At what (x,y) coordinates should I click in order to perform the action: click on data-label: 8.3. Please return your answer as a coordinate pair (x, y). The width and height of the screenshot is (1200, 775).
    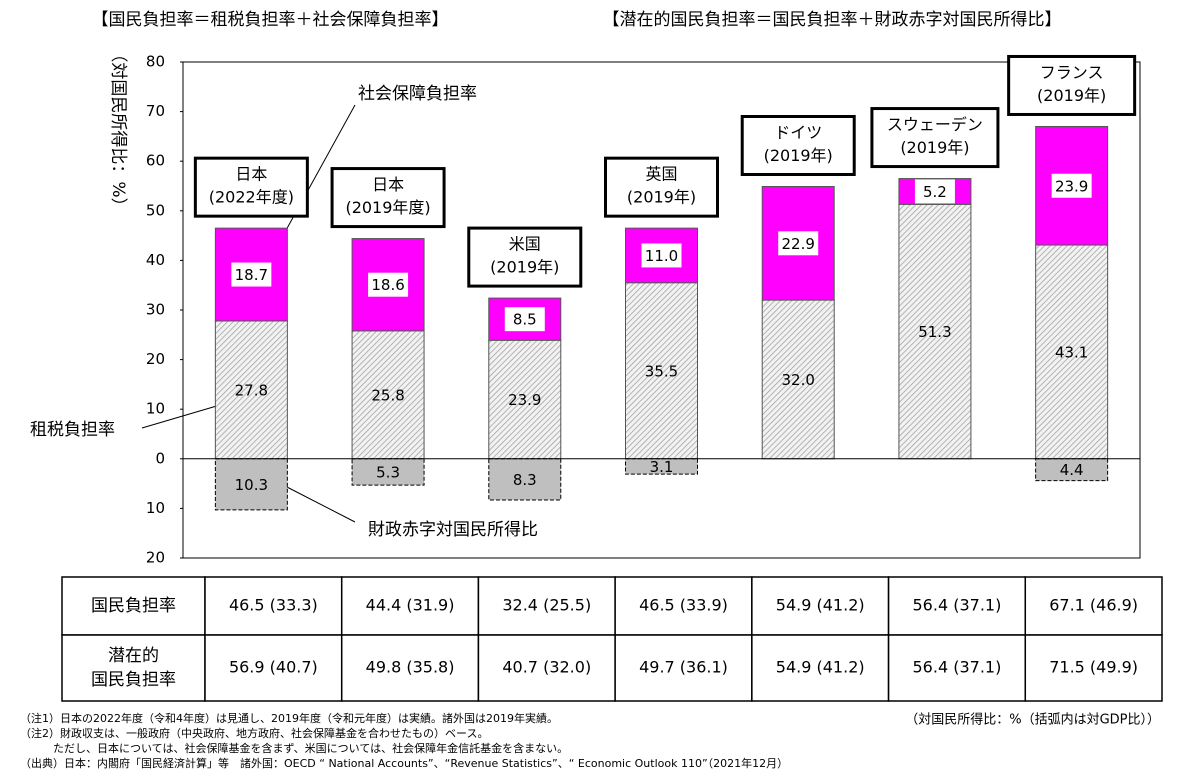
    Looking at the image, I should click on (525, 480).